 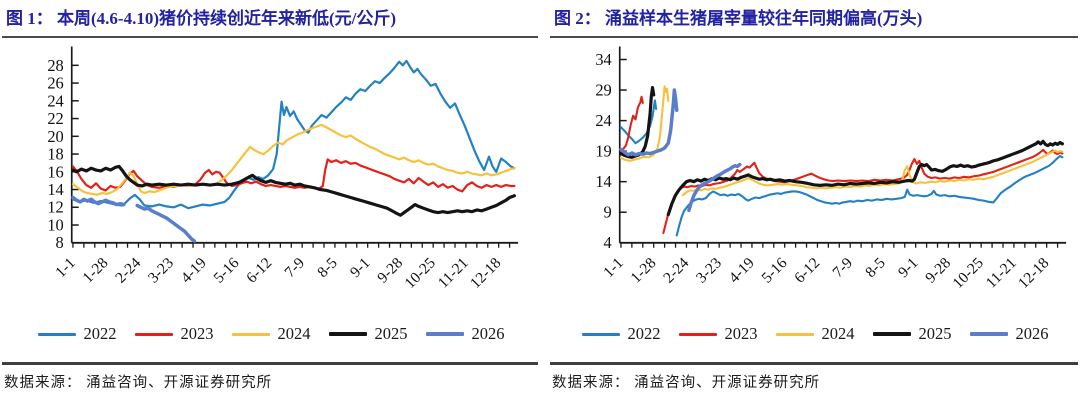 I want to click on y-tick-label: 22, so click(x=55, y=118).